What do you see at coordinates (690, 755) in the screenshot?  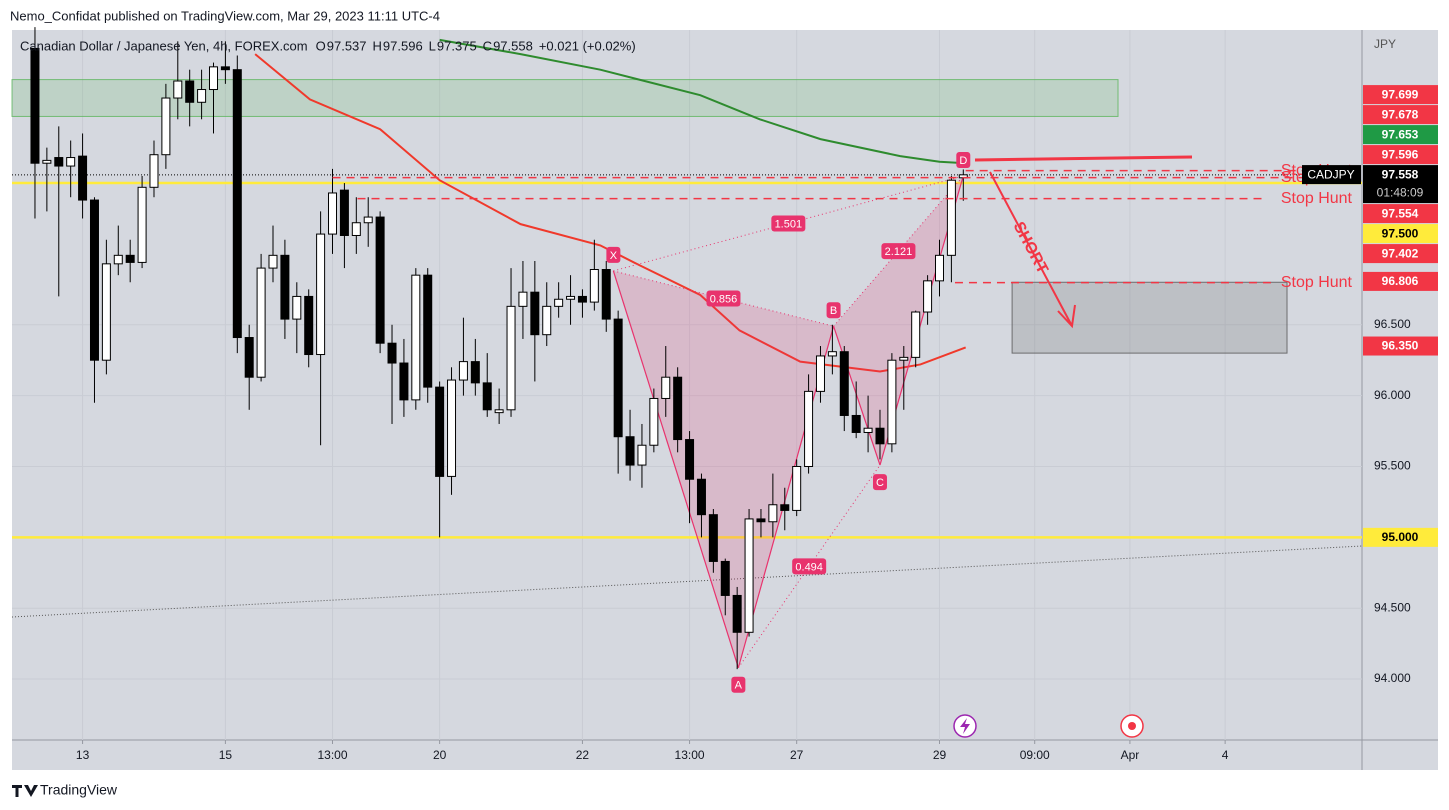 I see `x-tick-label: 13:00` at bounding box center [690, 755].